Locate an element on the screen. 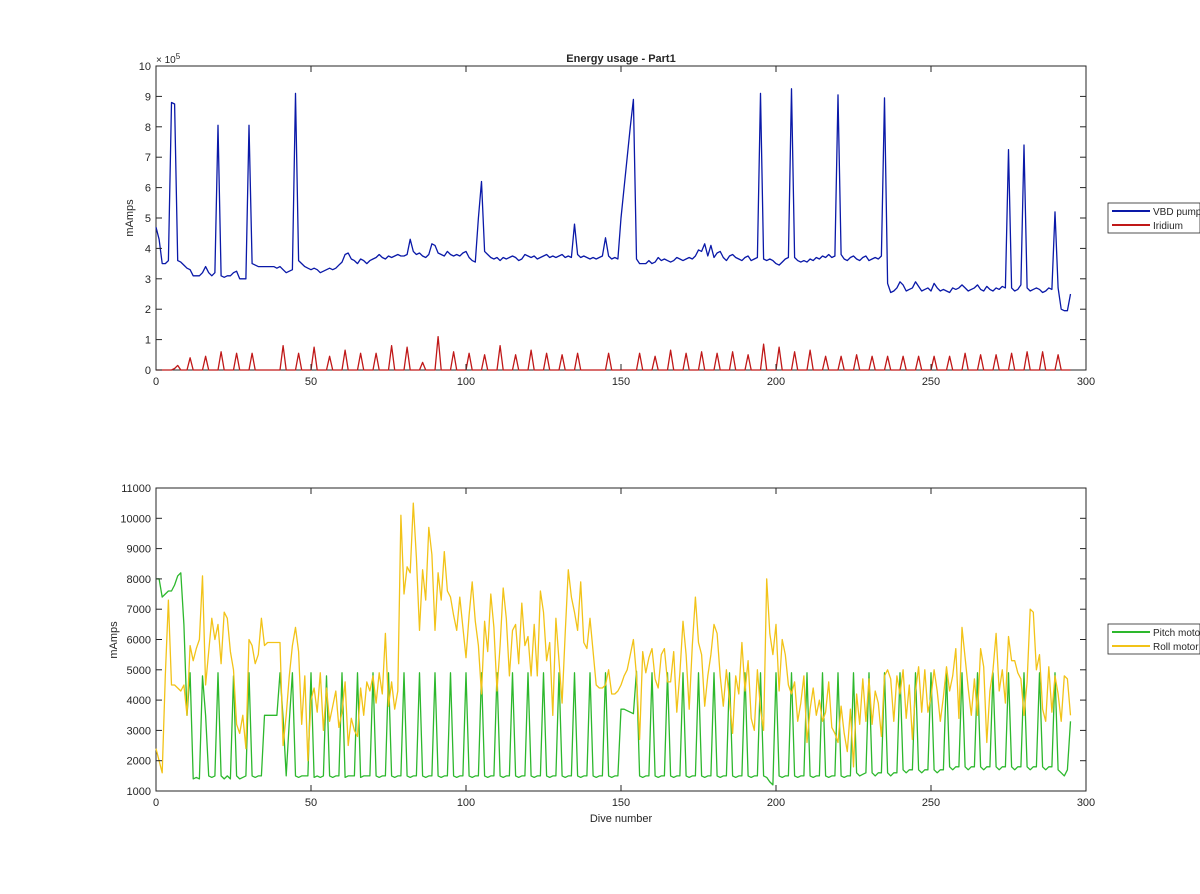  top-x-tick-label: 250 is located at coordinates (931, 382).